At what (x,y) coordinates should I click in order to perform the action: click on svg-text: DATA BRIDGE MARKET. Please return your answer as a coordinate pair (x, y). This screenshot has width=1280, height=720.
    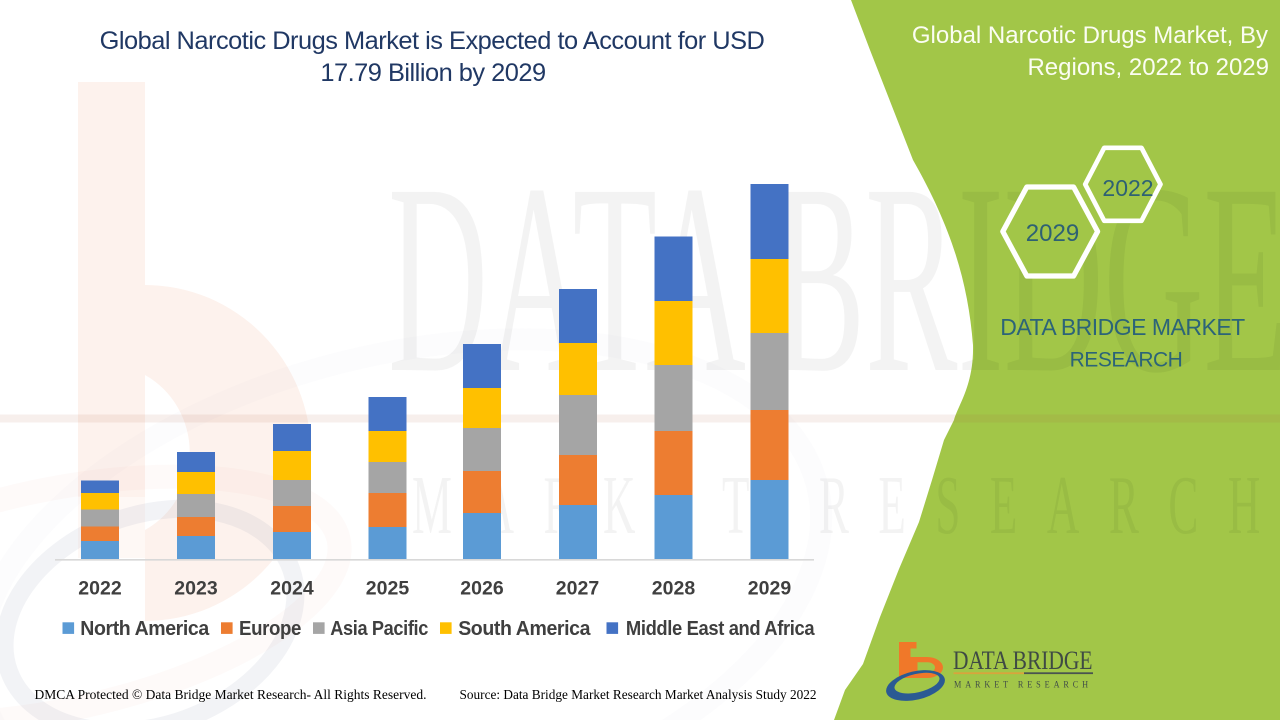
    Looking at the image, I should click on (1122, 327).